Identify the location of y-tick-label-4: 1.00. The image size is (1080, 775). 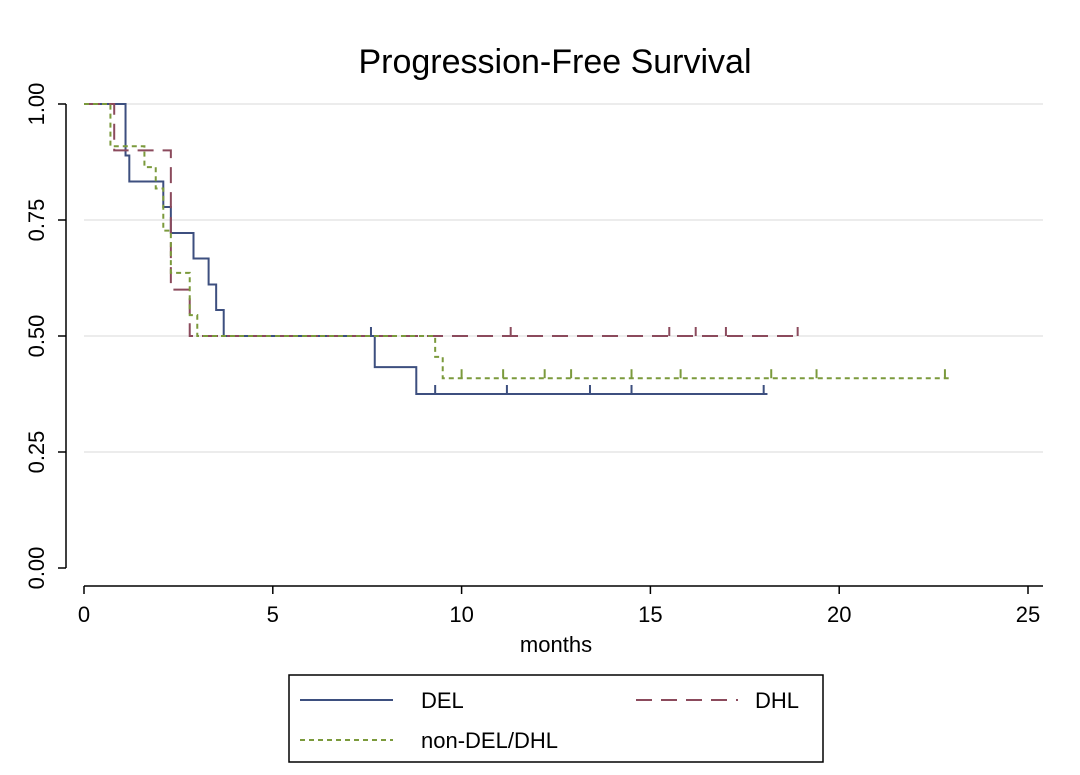
(36, 104).